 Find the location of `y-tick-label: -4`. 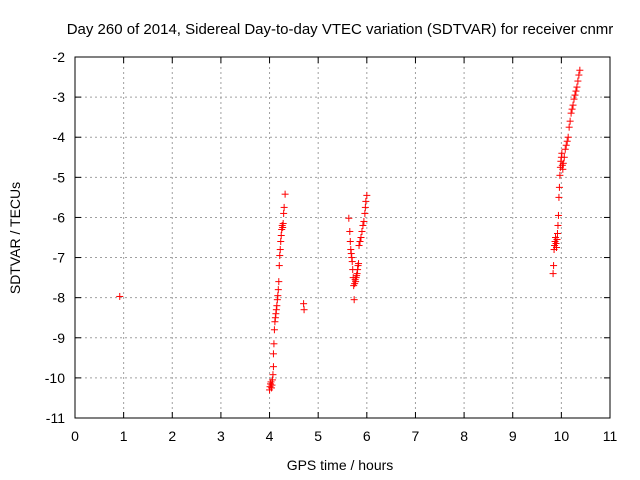

y-tick-label: -4 is located at coordinates (59, 137).